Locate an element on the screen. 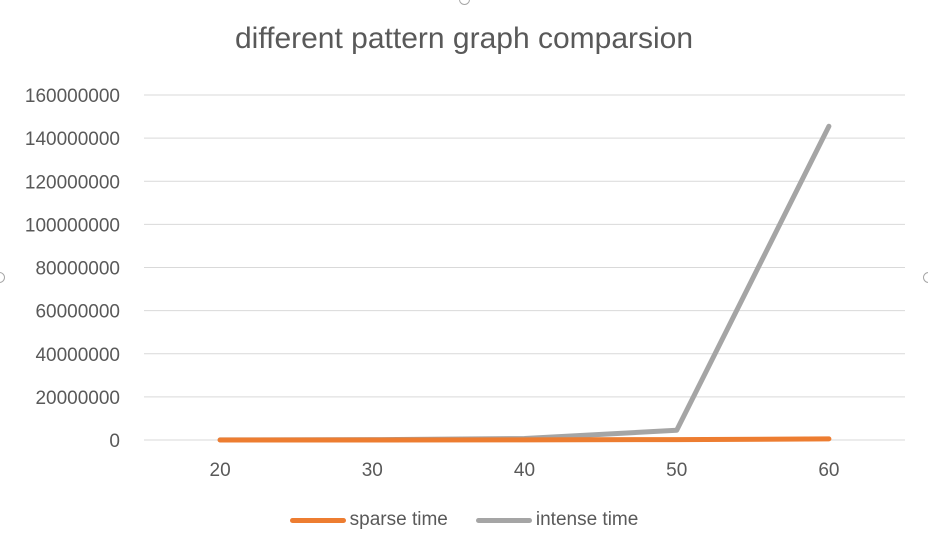 This screenshot has width=928, height=538. legend-item-sparse: sparse time is located at coordinates (368, 520).